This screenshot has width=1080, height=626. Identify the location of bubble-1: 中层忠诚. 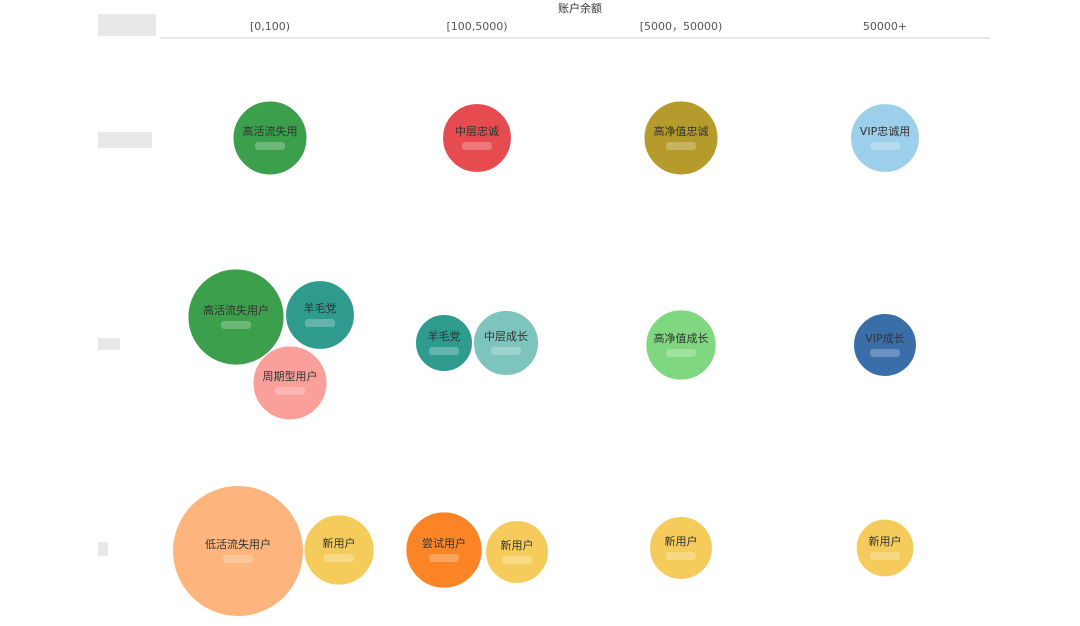
(477, 138).